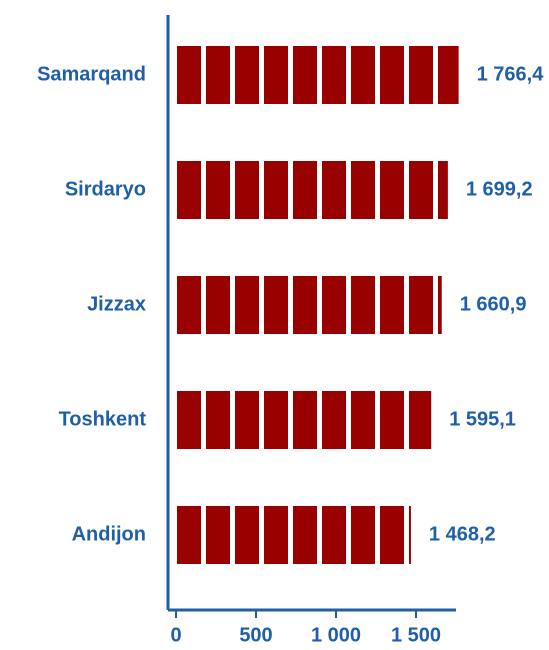 The height and width of the screenshot is (650, 549). Describe the element at coordinates (105, 189) in the screenshot. I see `category-label: Sirdaryo` at that location.